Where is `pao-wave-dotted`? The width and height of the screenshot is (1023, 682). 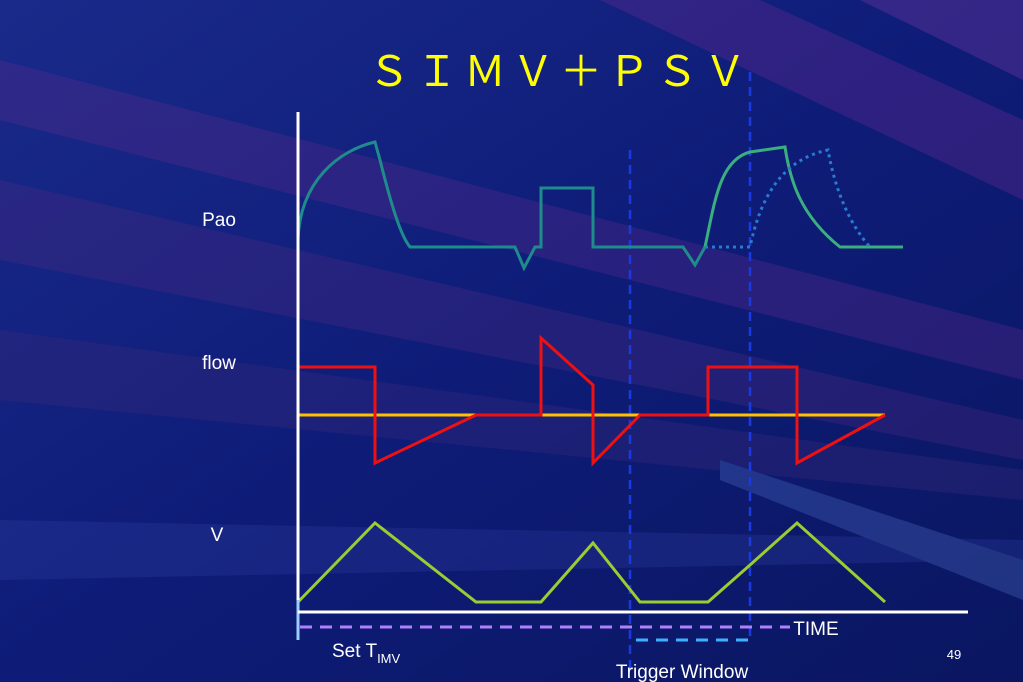
pao-wave-dotted is located at coordinates (788, 198).